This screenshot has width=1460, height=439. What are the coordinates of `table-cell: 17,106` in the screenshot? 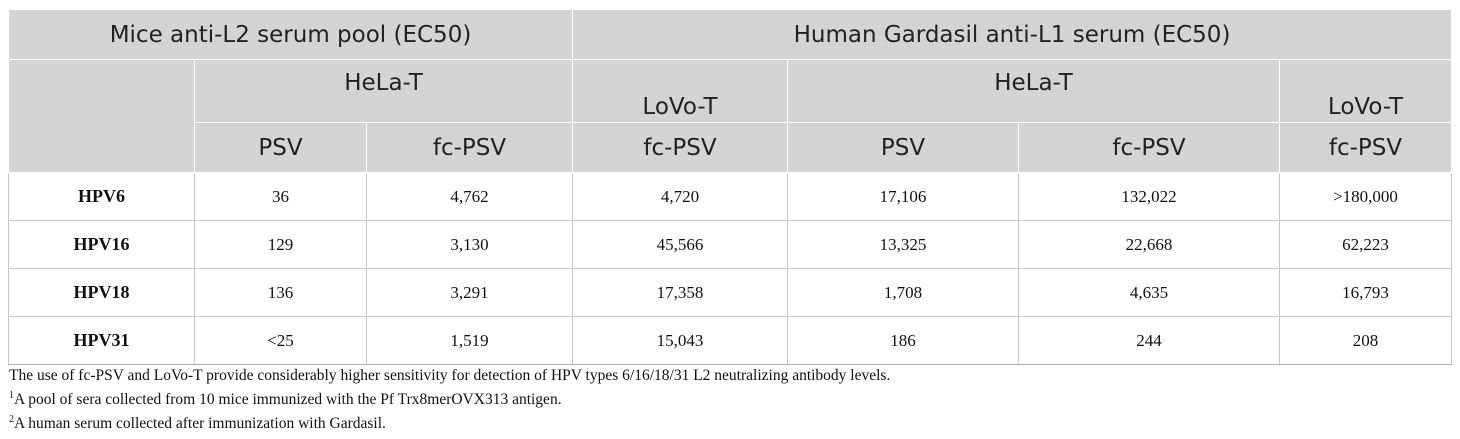 It's located at (903, 196).